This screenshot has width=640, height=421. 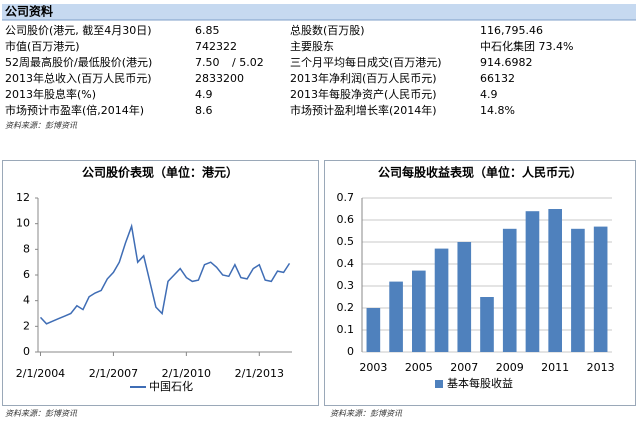 I want to click on x-tick-label: 2/1/2004, so click(x=40, y=373).